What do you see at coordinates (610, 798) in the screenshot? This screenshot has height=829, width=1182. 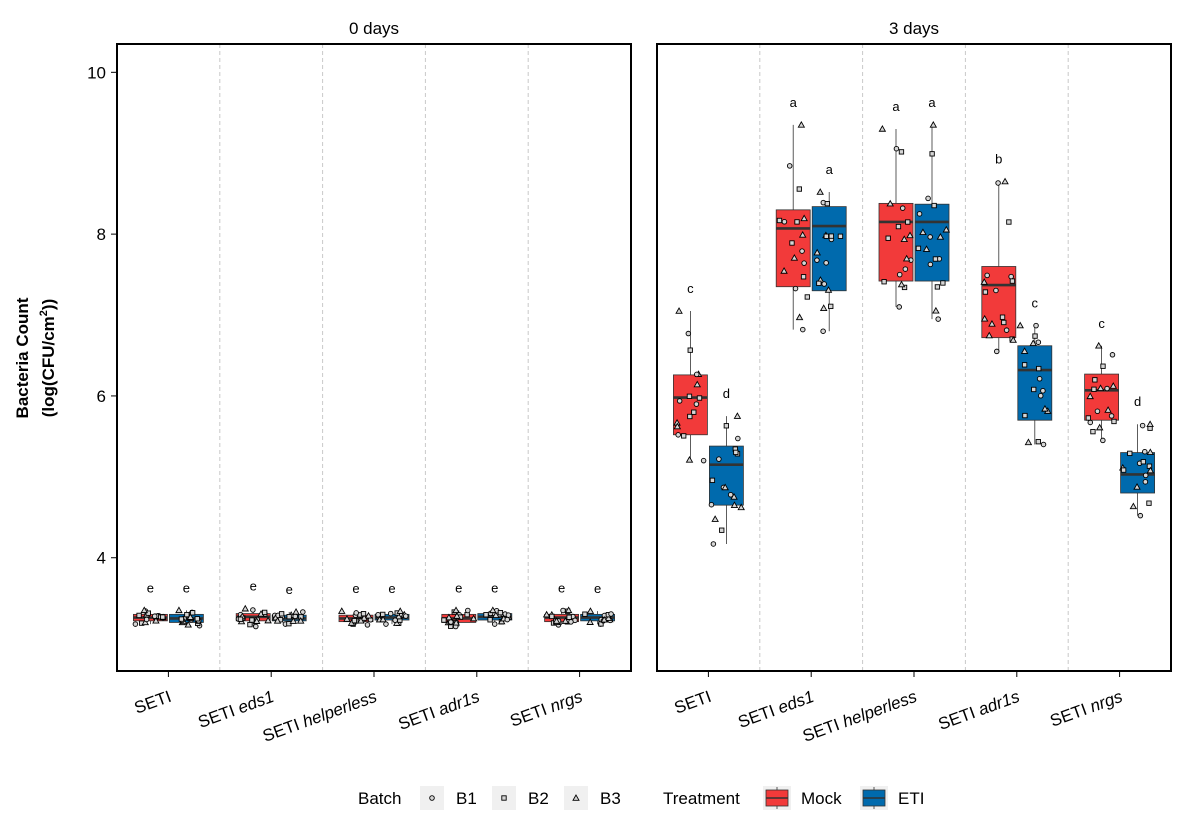 I see `legend-batch-label: B3` at bounding box center [610, 798].